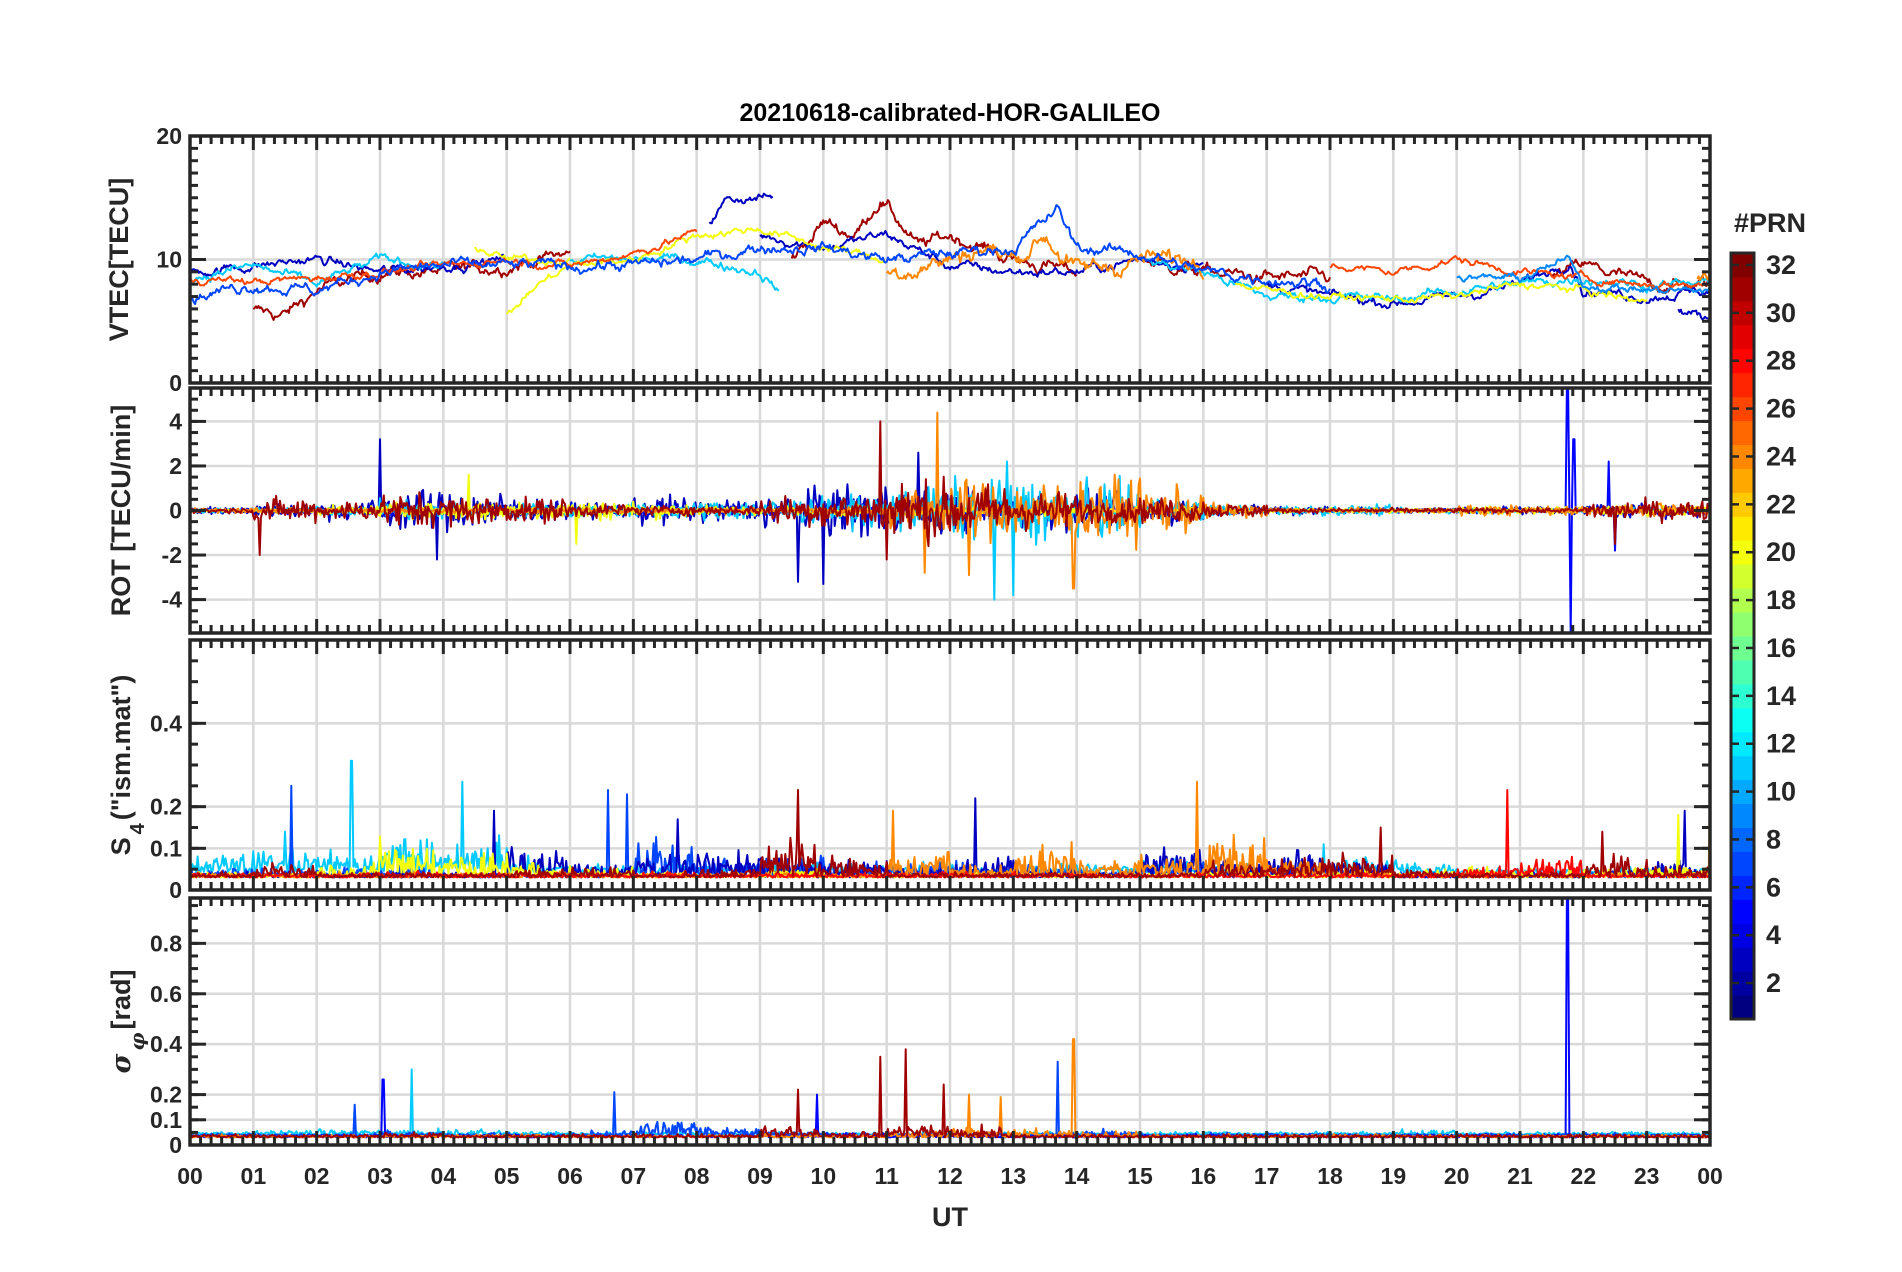 The width and height of the screenshot is (1902, 1272). Describe the element at coordinates (1781, 313) in the screenshot. I see `colorbar-tick-label: 30` at that location.